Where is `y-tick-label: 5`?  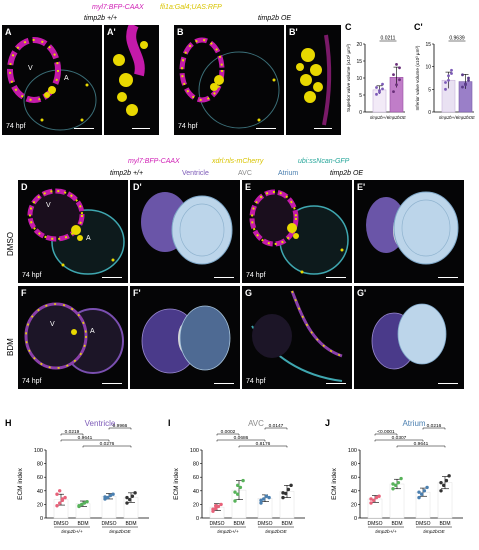
y-tick-label: 5 is located at coordinates (360, 96).